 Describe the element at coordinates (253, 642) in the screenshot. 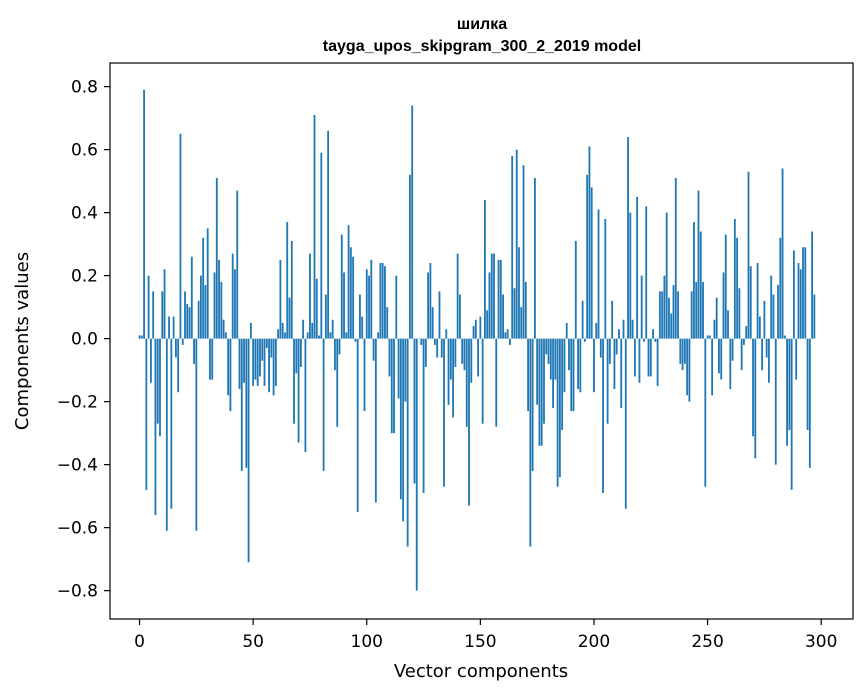

I see `x-tick-label: 50` at that location.